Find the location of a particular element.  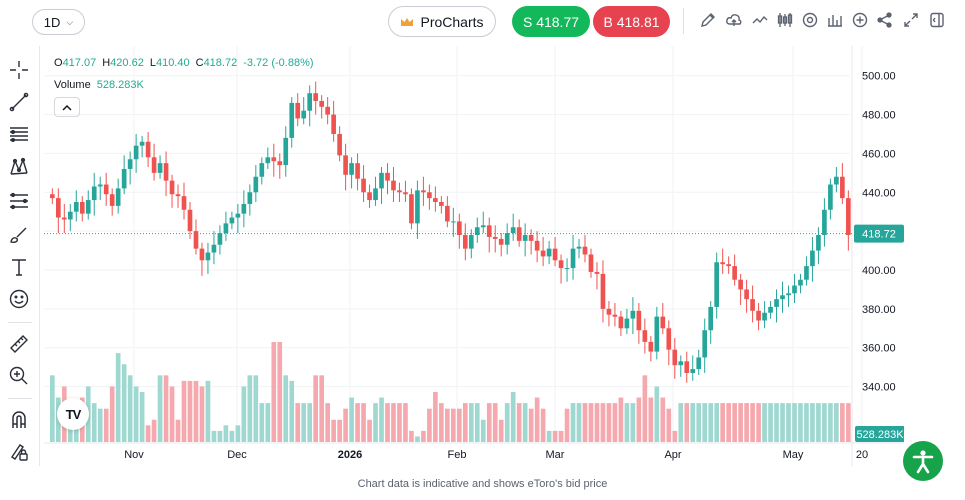

add-icon is located at coordinates (860, 20).